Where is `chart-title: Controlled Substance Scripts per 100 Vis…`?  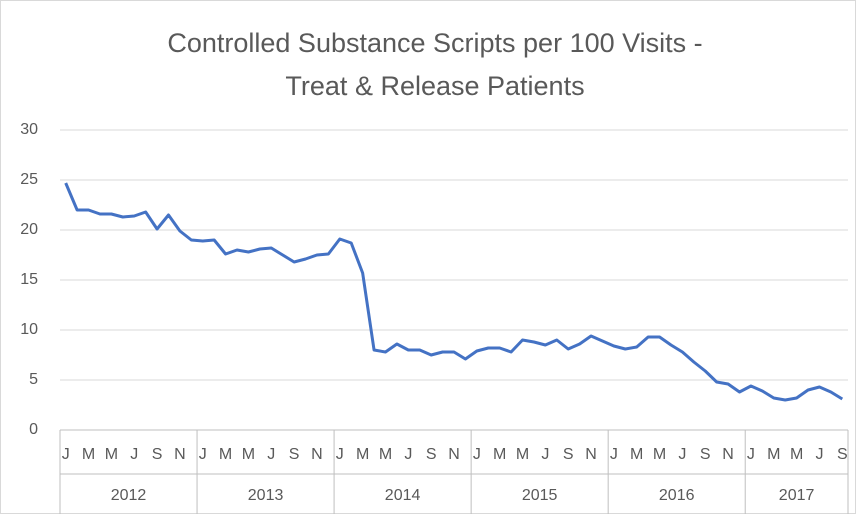
chart-title: Controlled Substance Scripts per 100 Vis… is located at coordinates (434, 43).